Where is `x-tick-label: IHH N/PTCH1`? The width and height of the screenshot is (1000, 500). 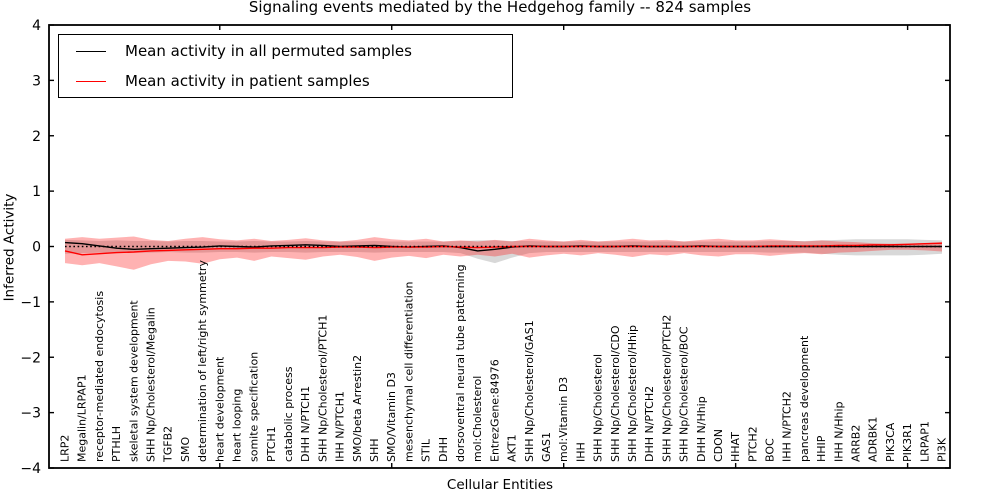 x-tick-label: IHH N/PTCH1 is located at coordinates (340, 426).